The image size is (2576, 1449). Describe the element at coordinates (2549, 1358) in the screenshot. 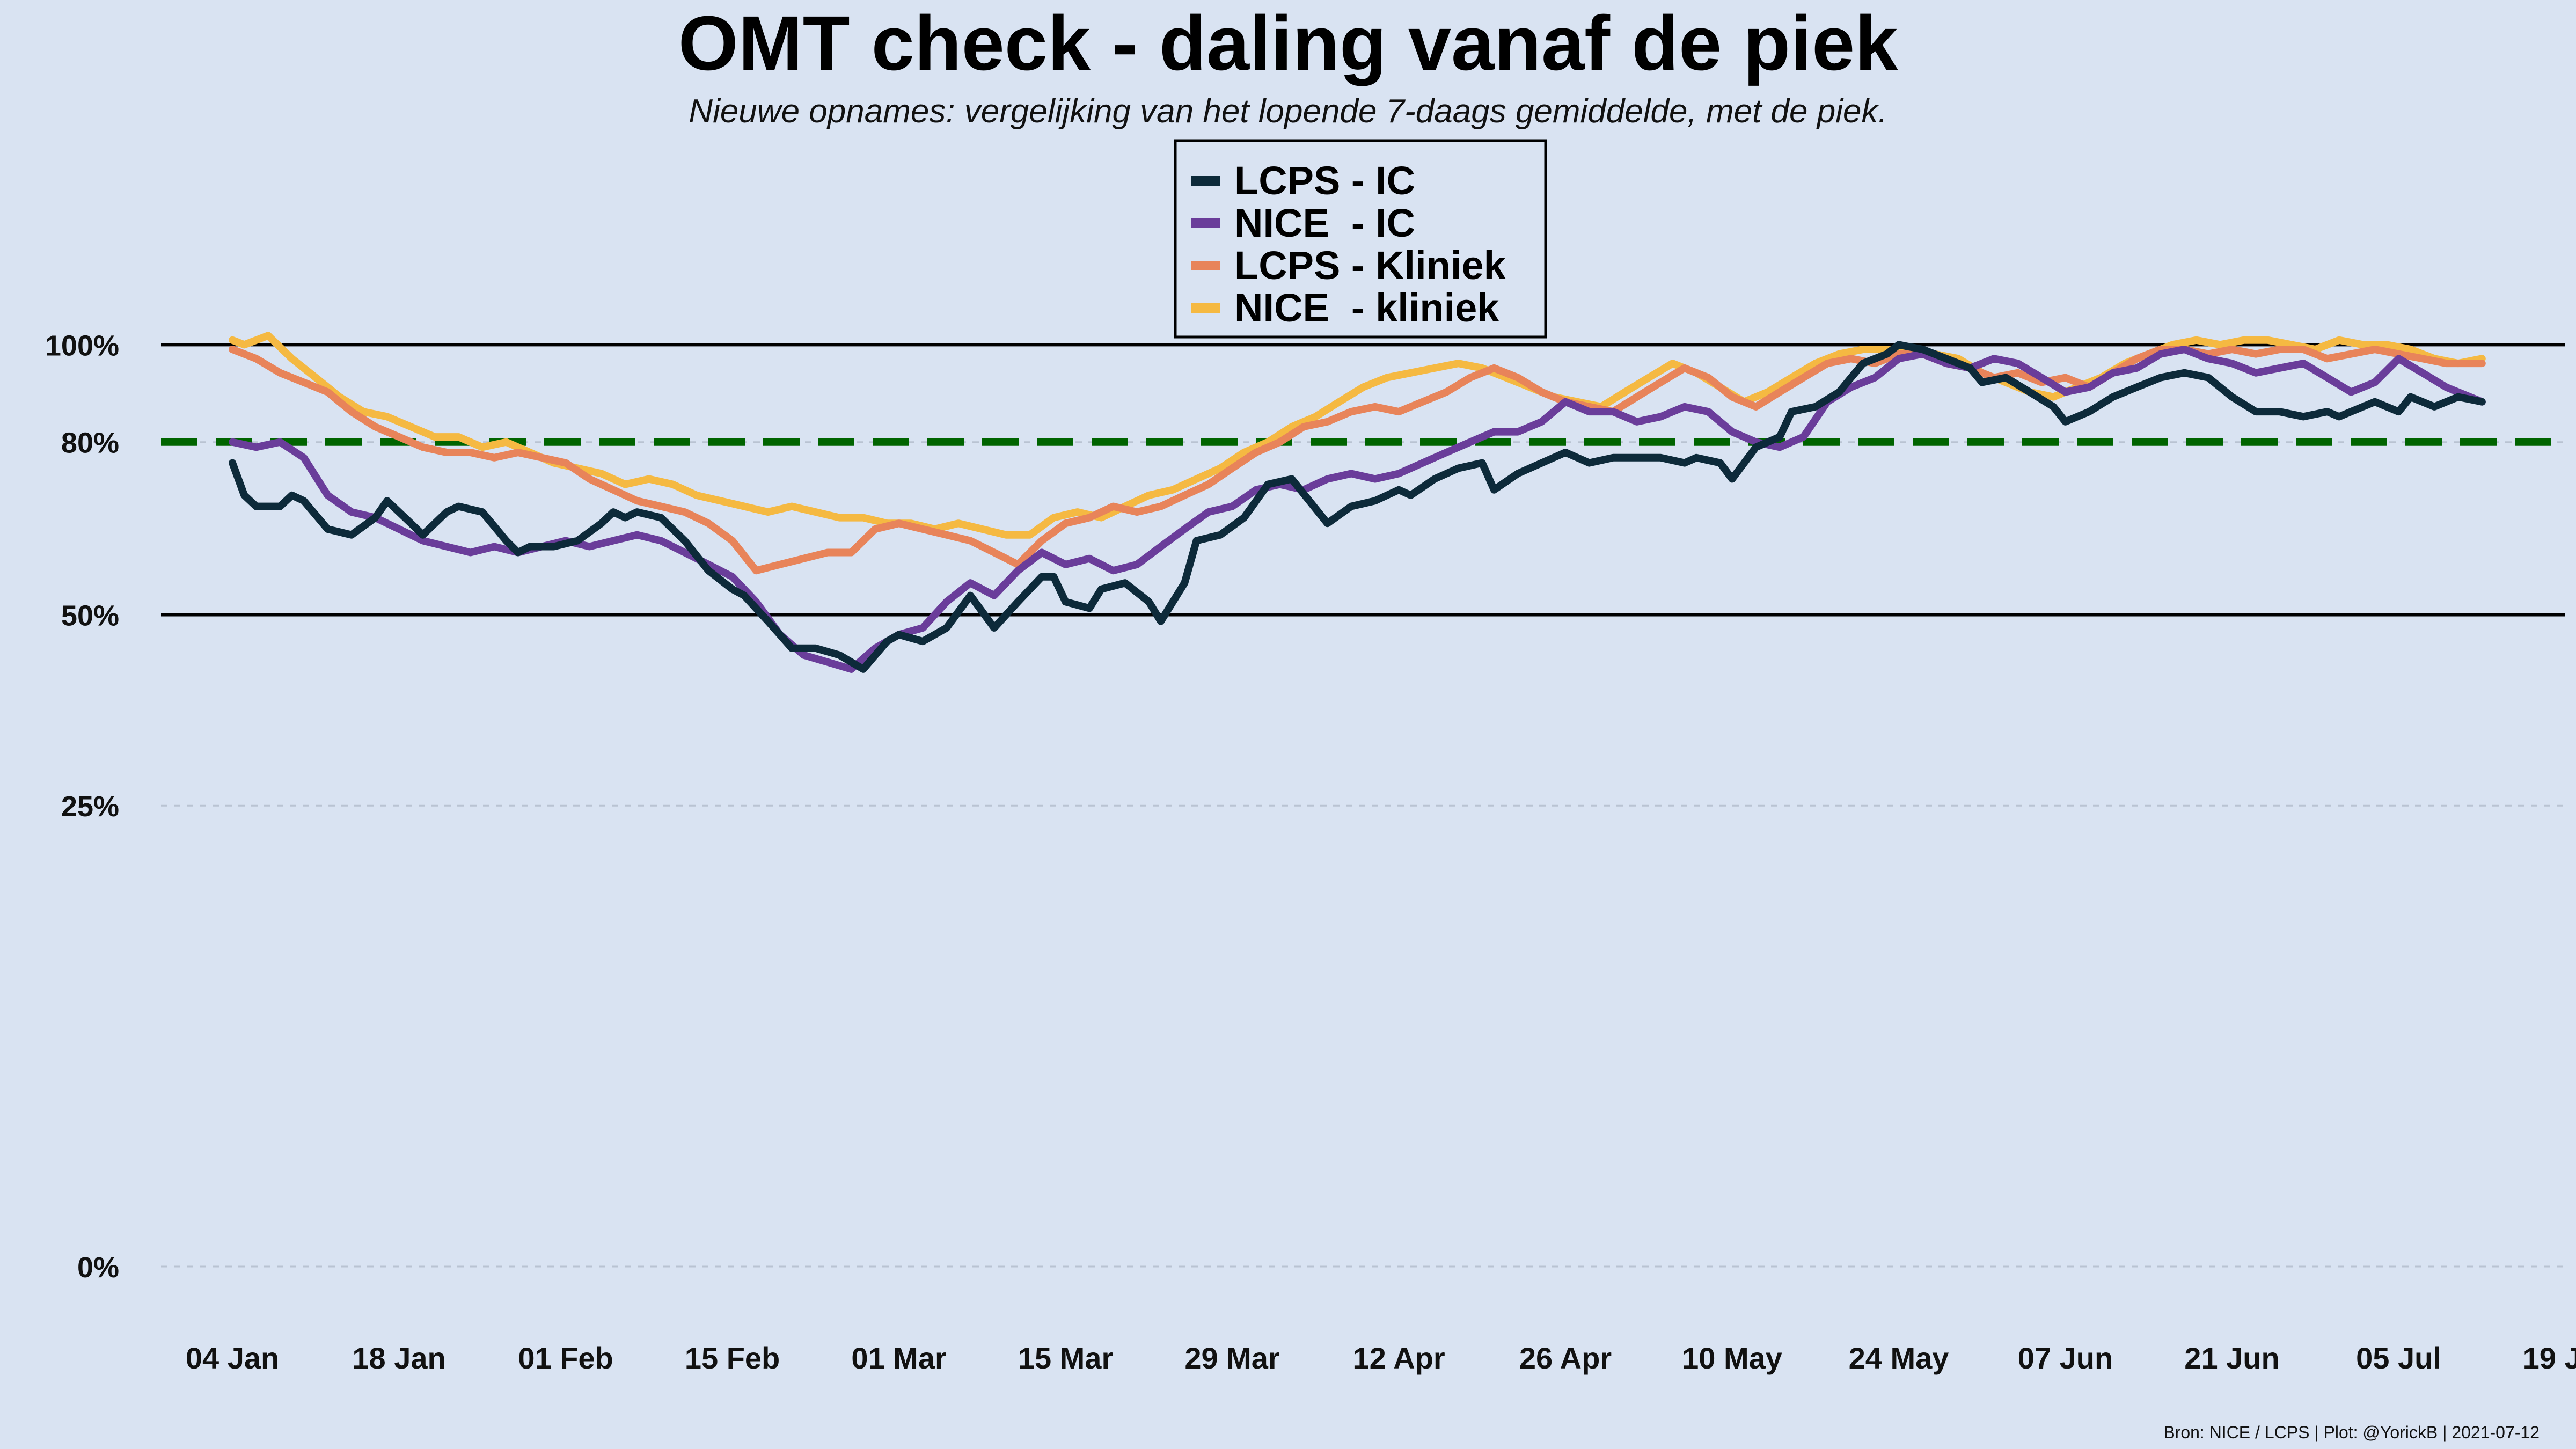

I see `x-tick-label: 19 Jul` at that location.